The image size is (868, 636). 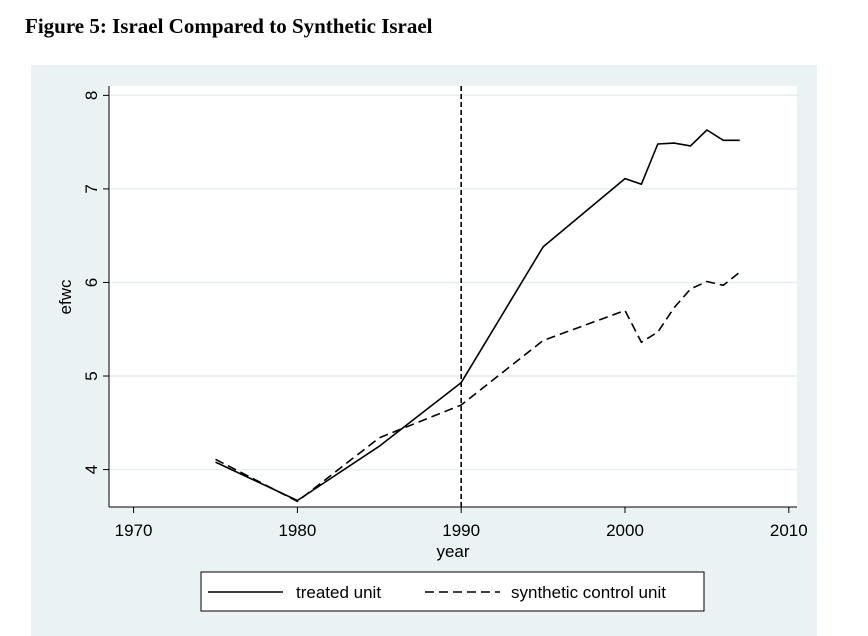 I want to click on x-tick-label: 1990, so click(x=461, y=530).